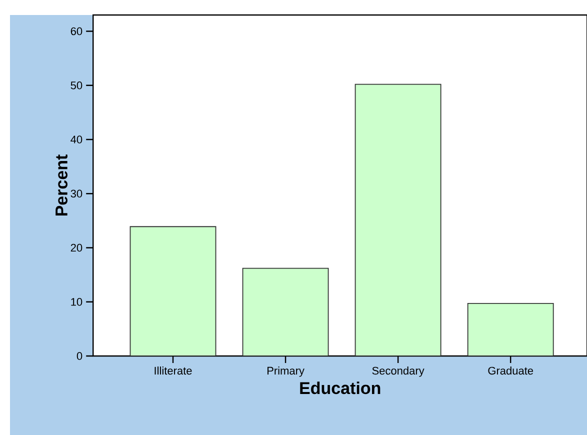 This screenshot has width=587, height=435. What do you see at coordinates (340, 388) in the screenshot?
I see `x-axis-title: Education` at bounding box center [340, 388].